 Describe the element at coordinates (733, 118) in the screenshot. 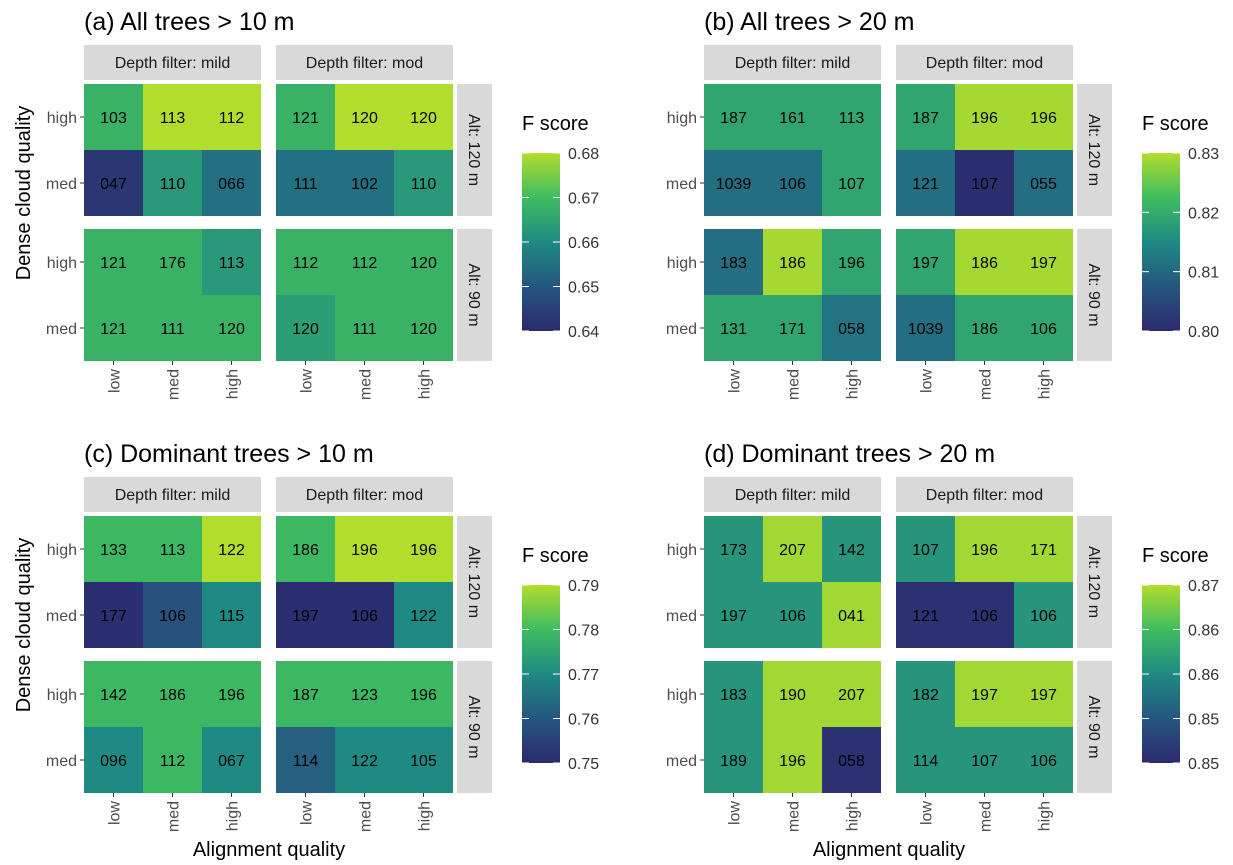

I see `cell-label: 187` at that location.